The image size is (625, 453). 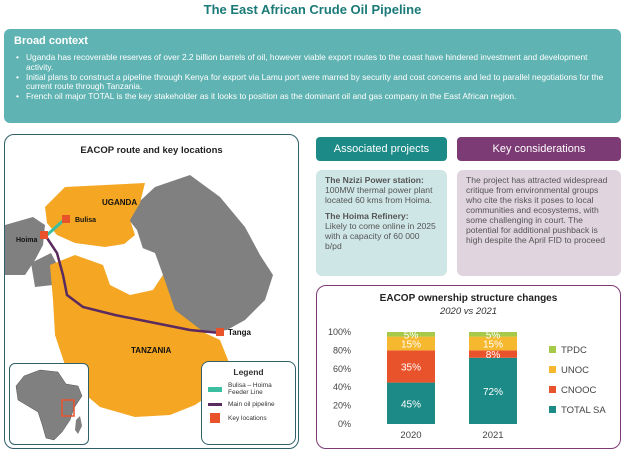 What do you see at coordinates (342, 406) in the screenshot?
I see `y-tick-label: 20%` at bounding box center [342, 406].